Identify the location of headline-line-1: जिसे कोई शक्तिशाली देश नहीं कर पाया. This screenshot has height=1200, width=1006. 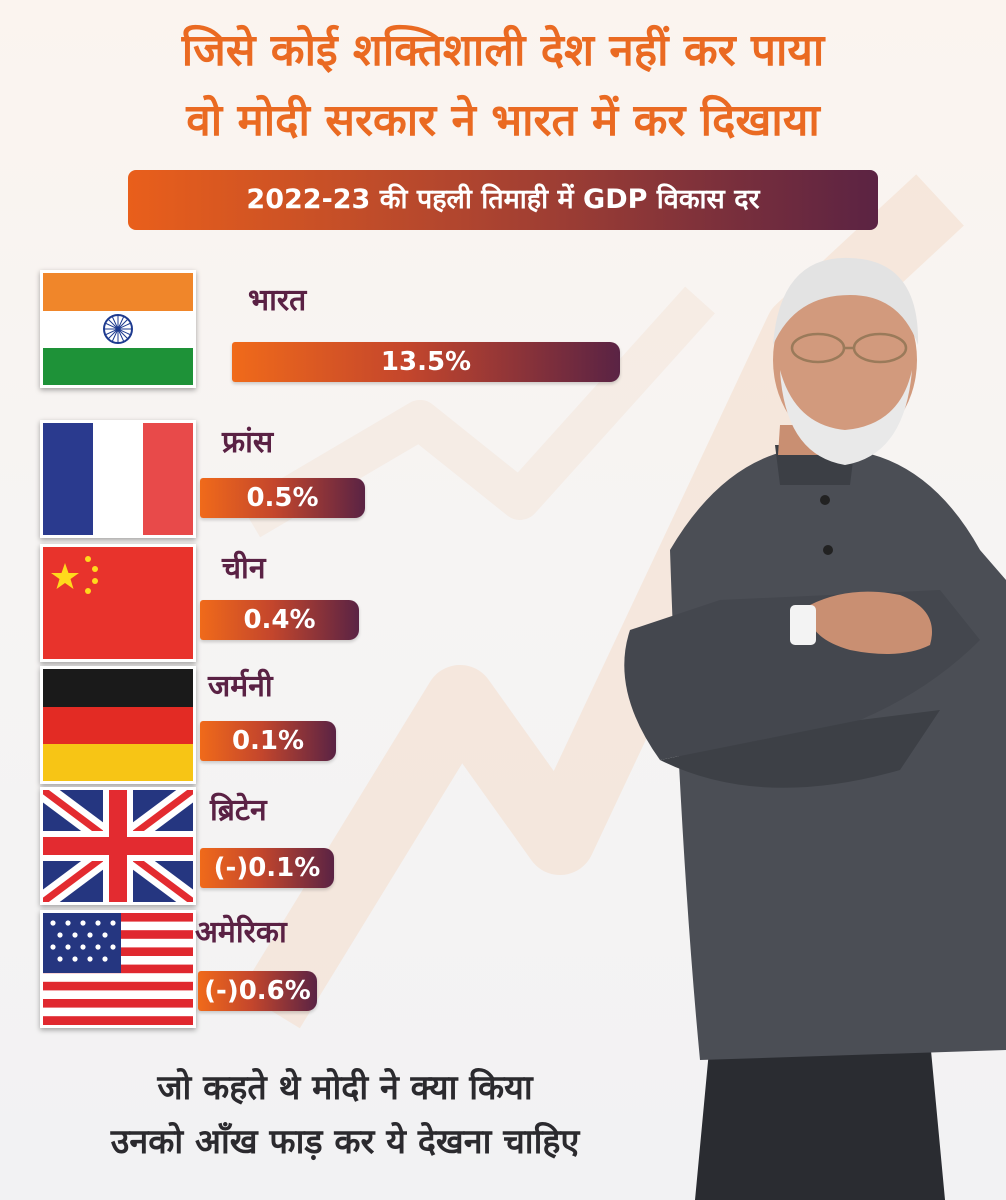
(503, 50).